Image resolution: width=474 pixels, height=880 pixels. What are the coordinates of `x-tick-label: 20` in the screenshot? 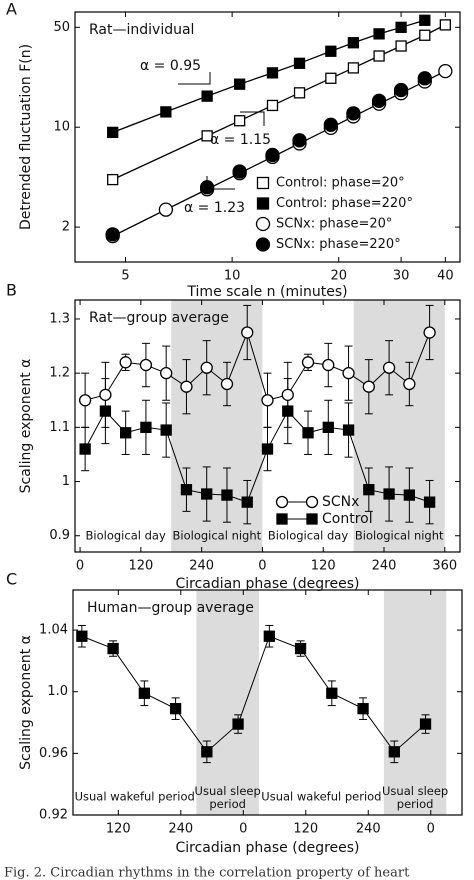 It's located at (338, 276).